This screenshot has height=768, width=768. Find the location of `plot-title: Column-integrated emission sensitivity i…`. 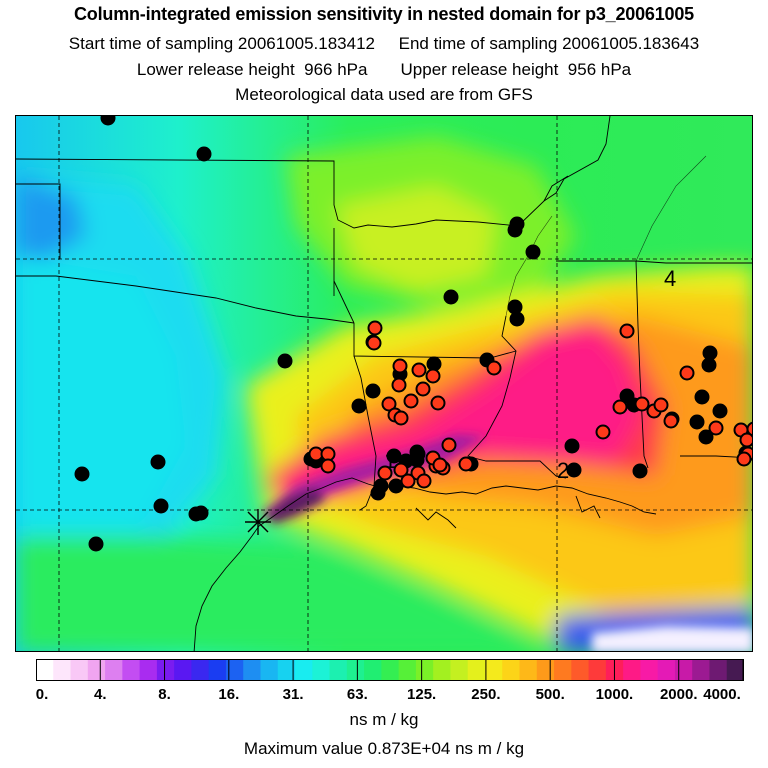

plot-title: Column-integrated emission sensitivity i… is located at coordinates (384, 14).